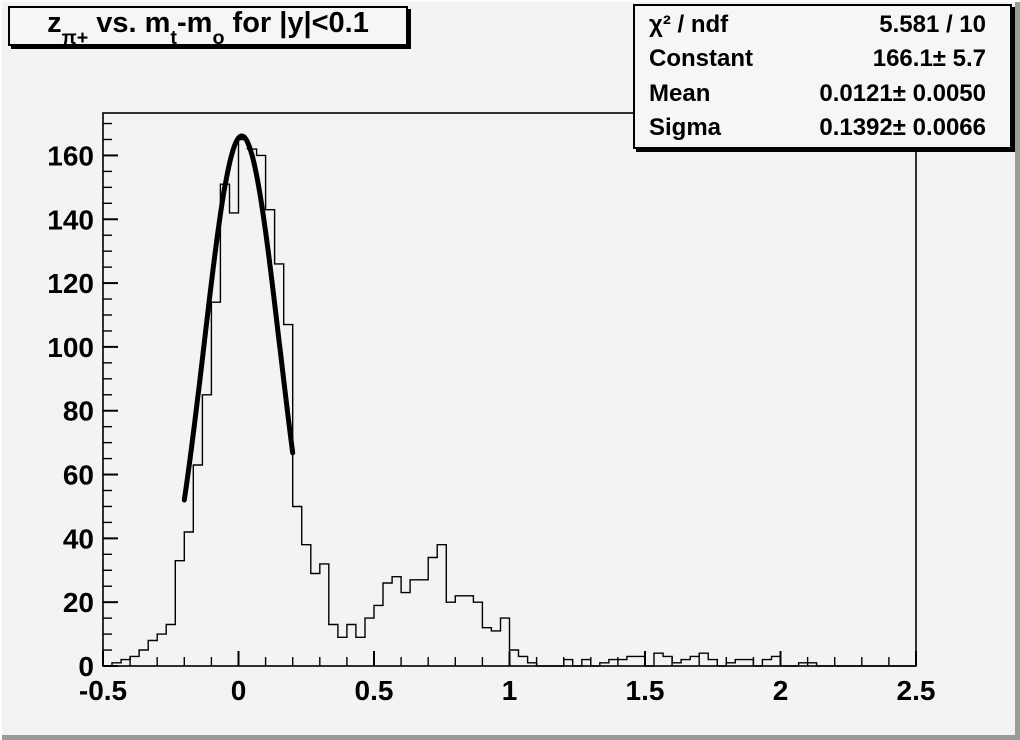 The width and height of the screenshot is (1020, 740). Describe the element at coordinates (70, 219) in the screenshot. I see `y-axis-tick-label: 140` at that location.